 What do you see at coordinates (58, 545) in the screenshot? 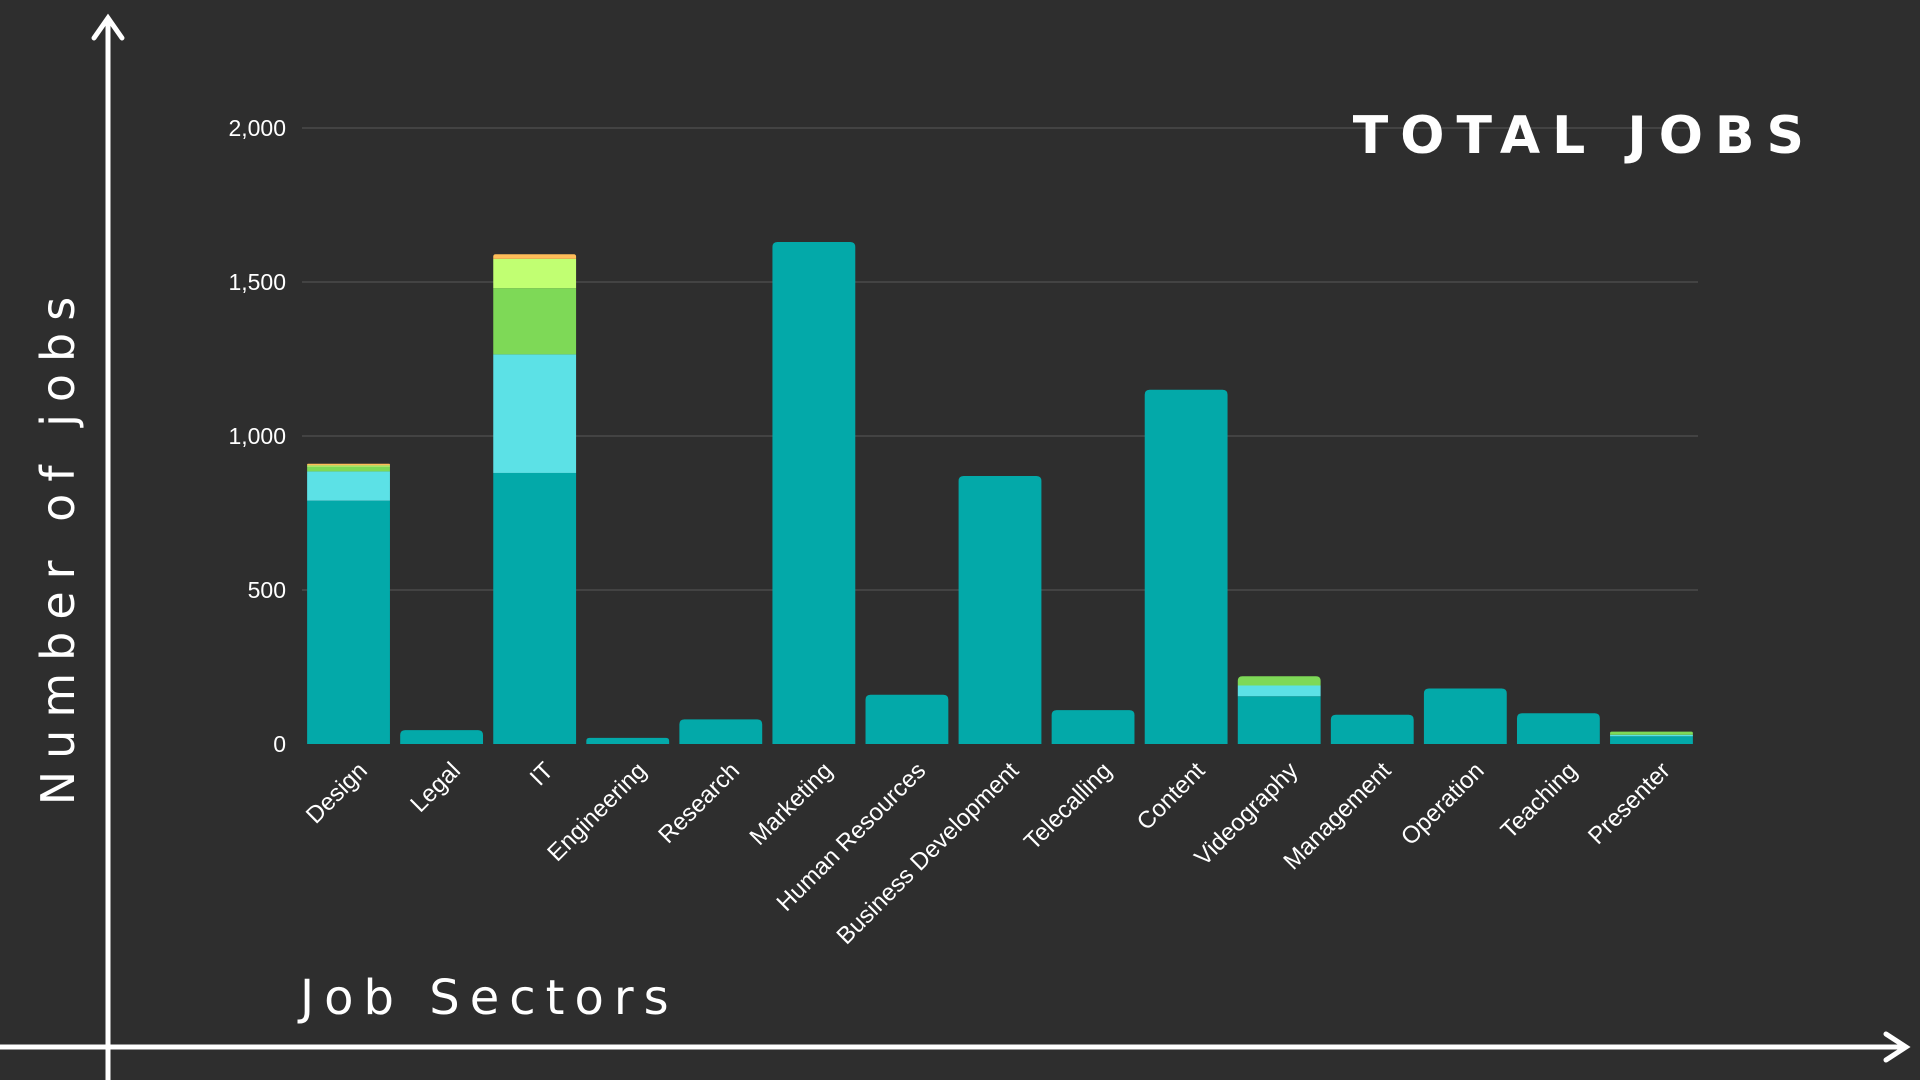
I see `y-axis-label: Number of jobs` at bounding box center [58, 545].